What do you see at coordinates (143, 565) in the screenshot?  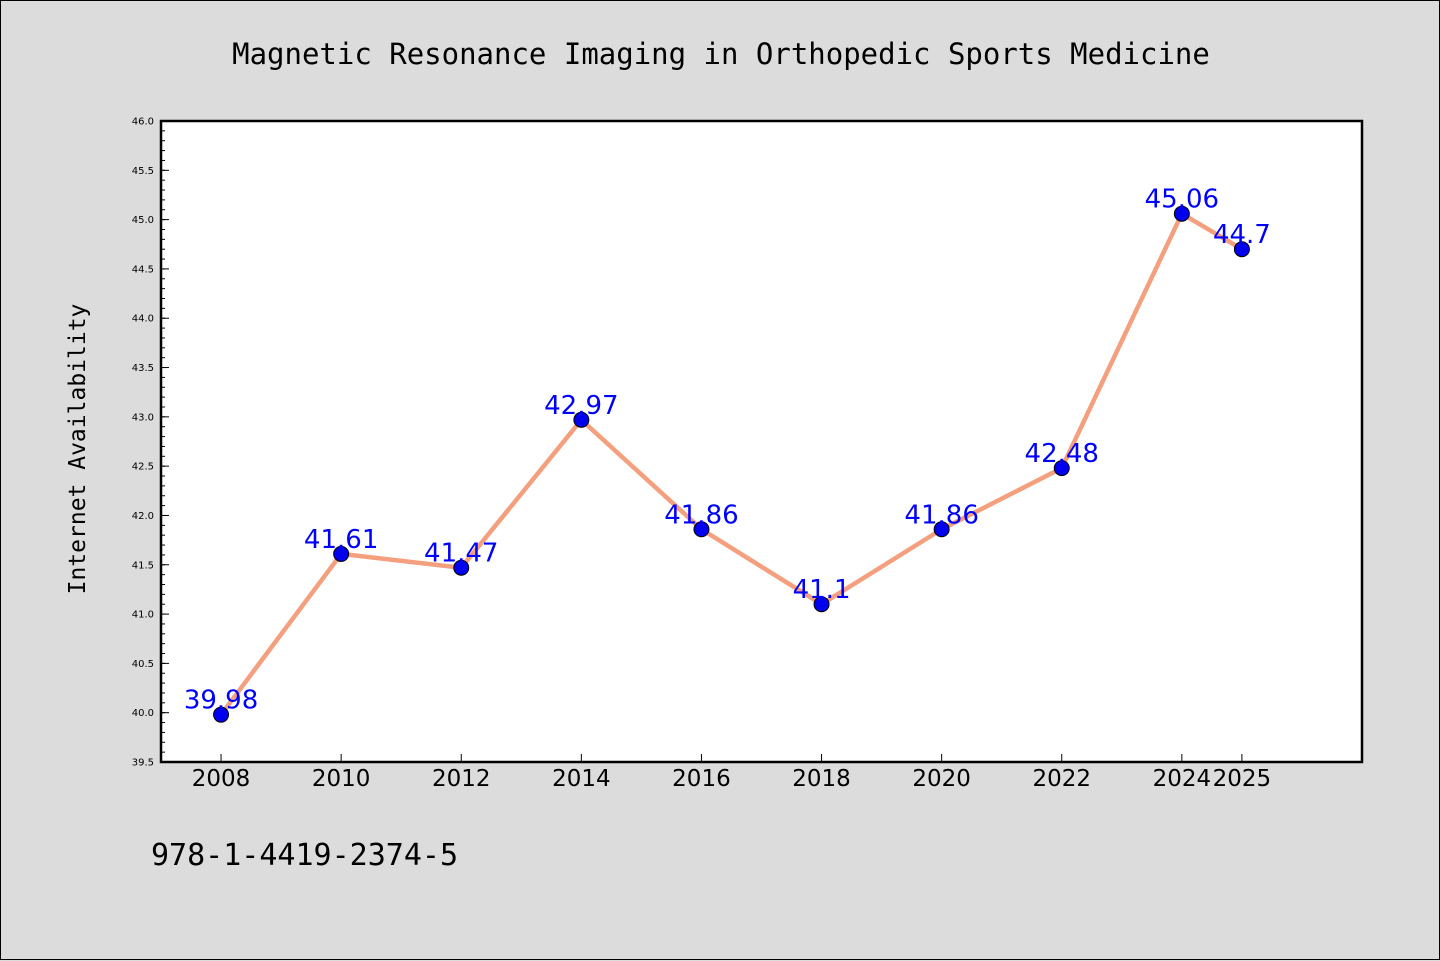 I see `y-tick-label: 41.5` at bounding box center [143, 565].